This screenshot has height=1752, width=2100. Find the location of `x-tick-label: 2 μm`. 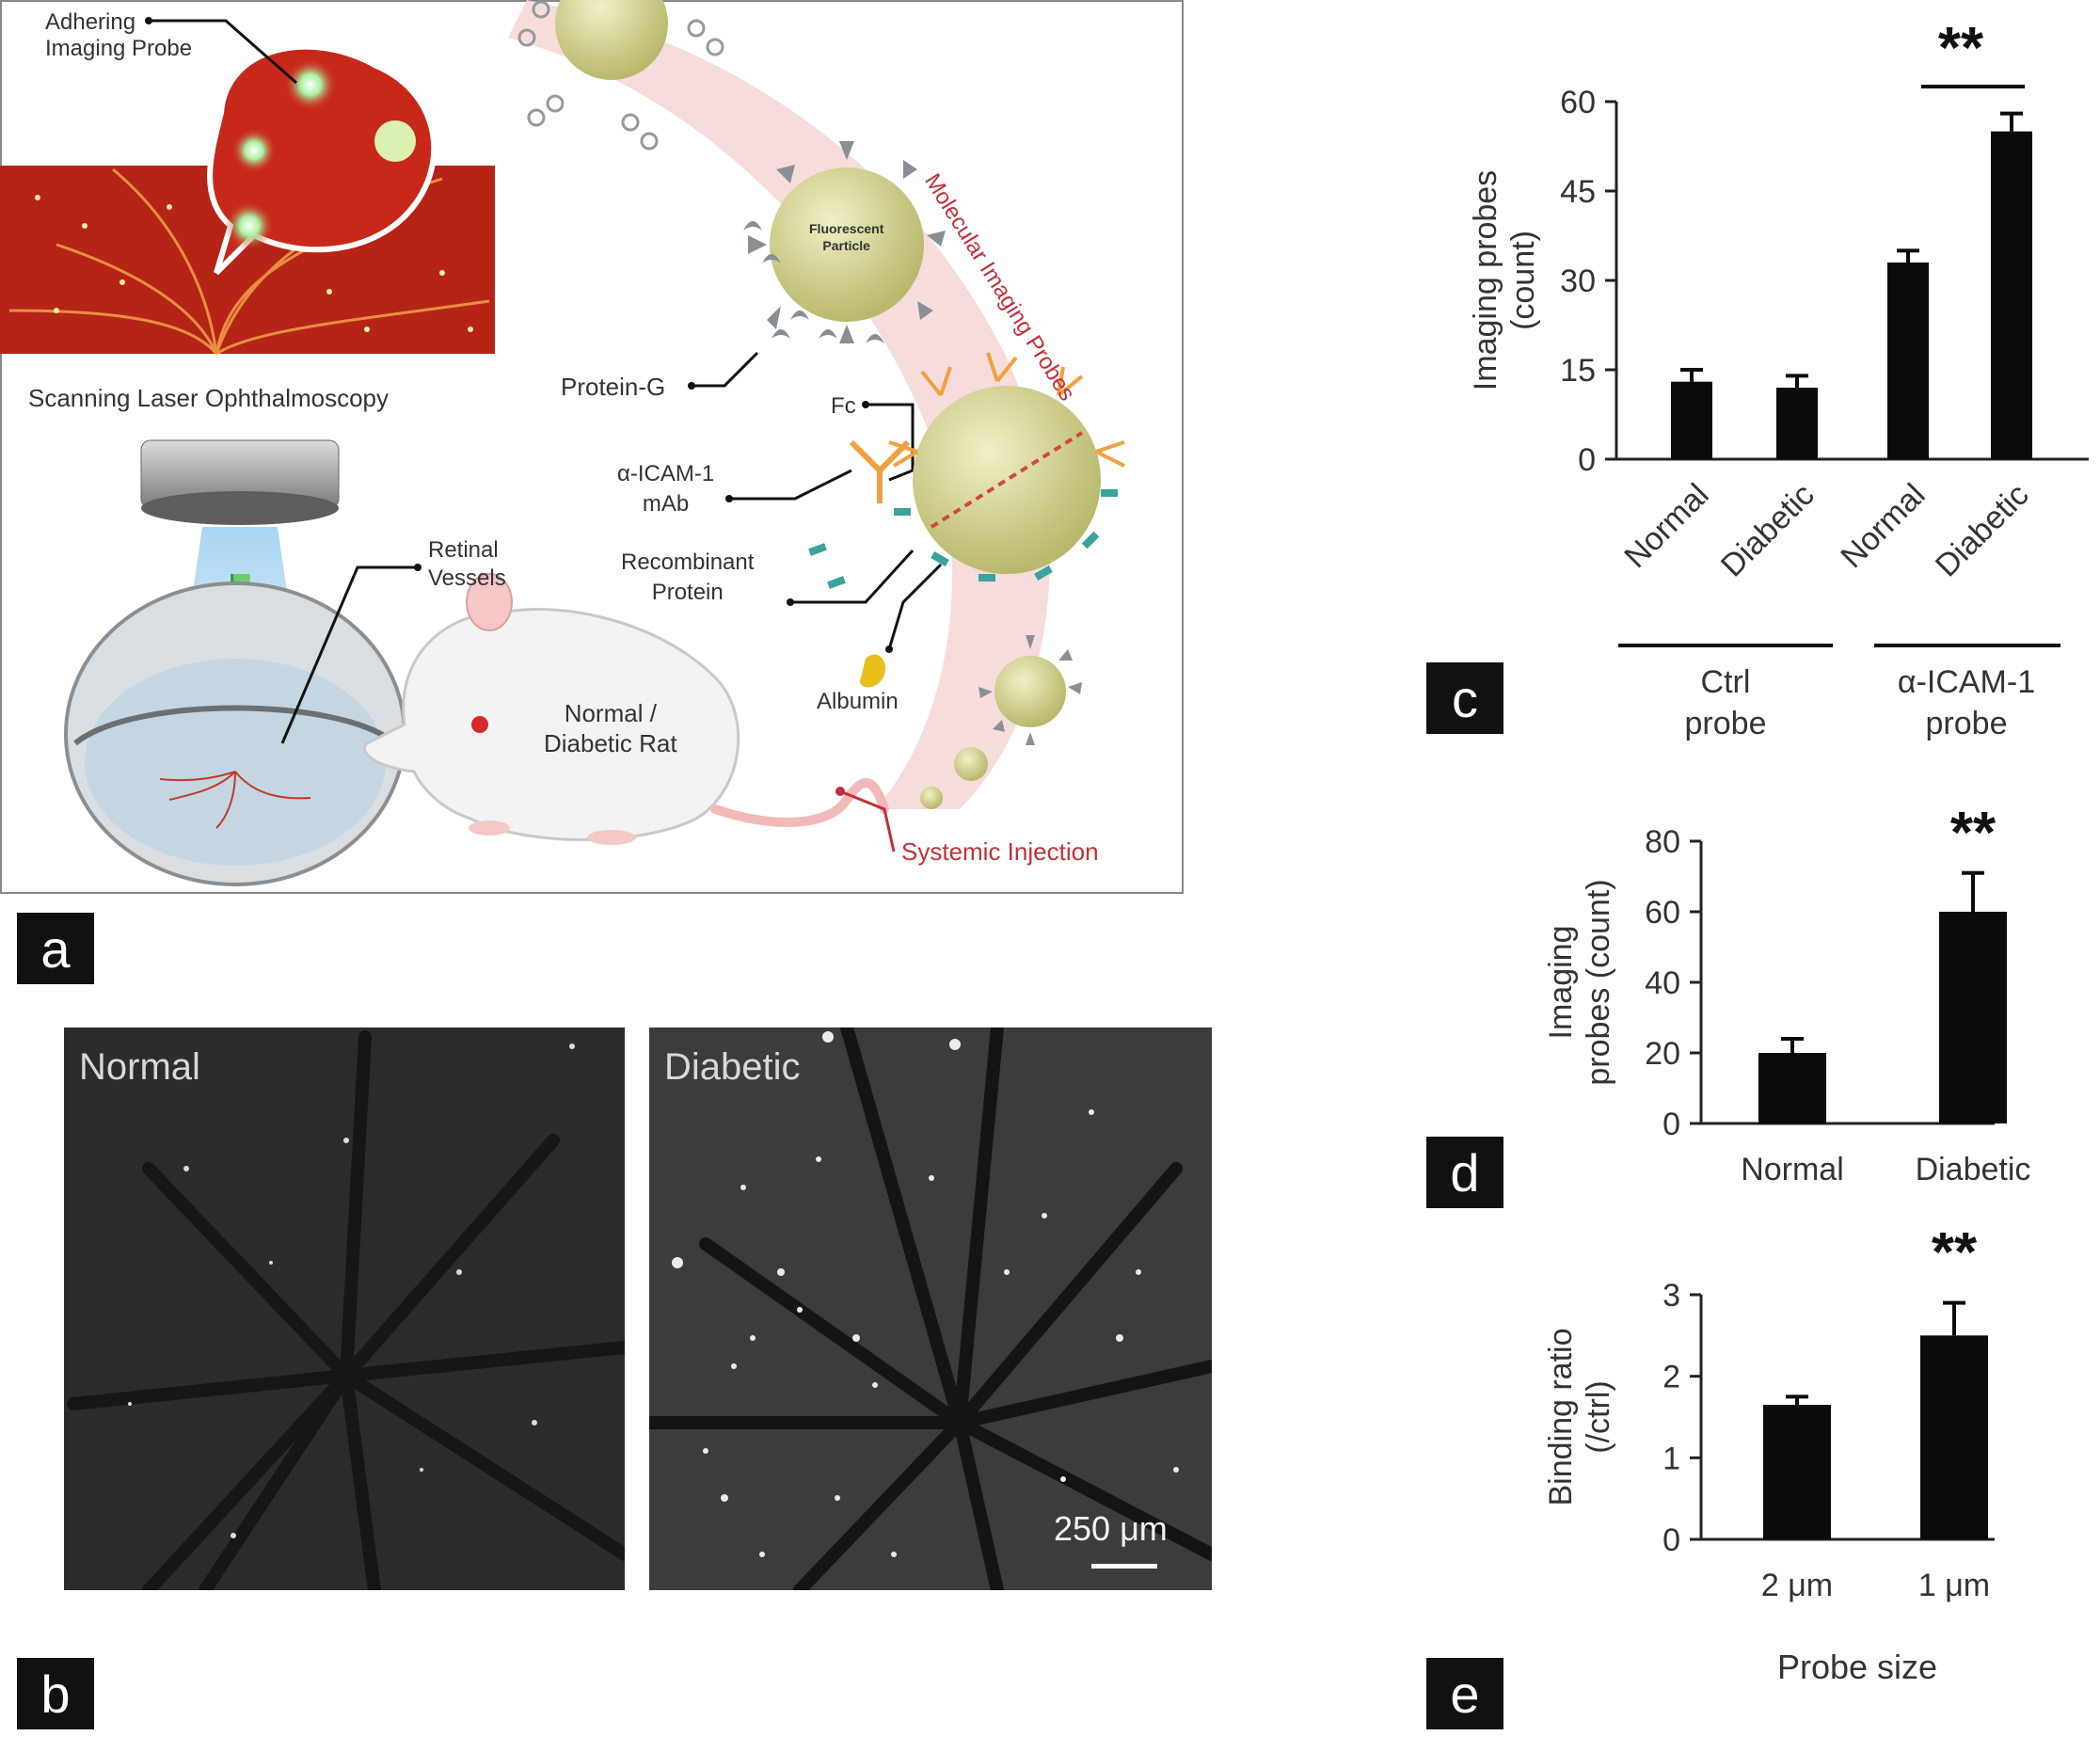

x-tick-label: 2 μm is located at coordinates (1797, 1585).